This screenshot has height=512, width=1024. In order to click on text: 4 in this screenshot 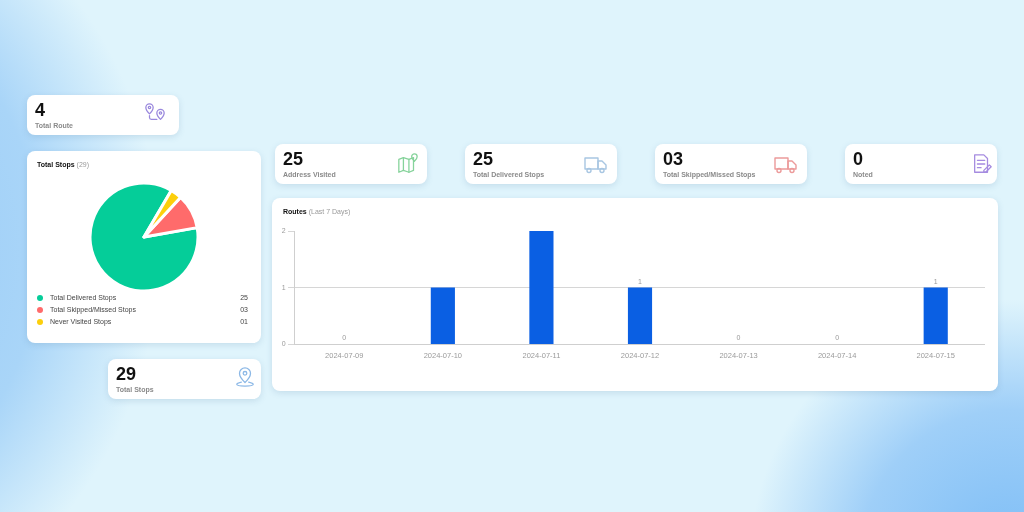, I will do `click(40, 110)`.